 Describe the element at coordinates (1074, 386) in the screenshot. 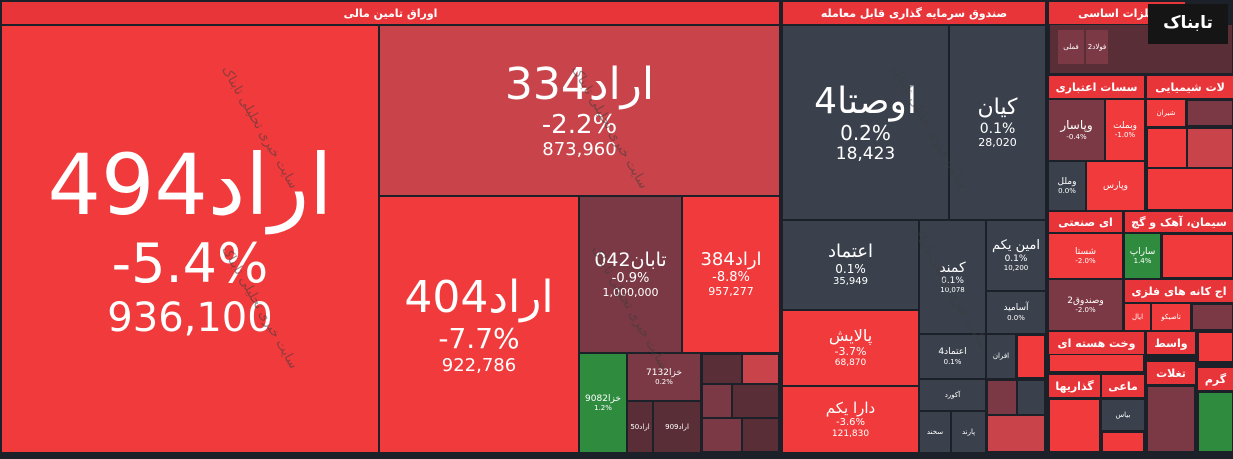

I see `sector-header: گذاریها` at that location.